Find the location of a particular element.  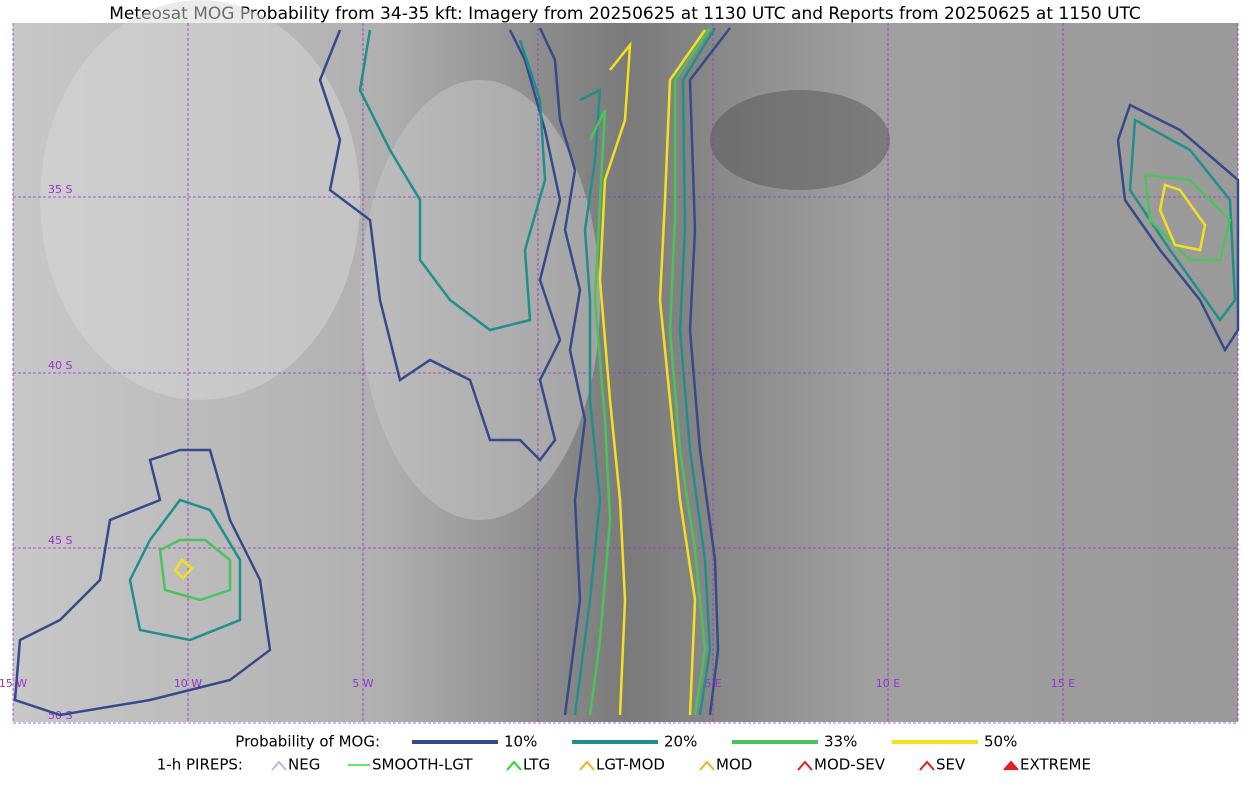

lon-label: 10 W is located at coordinates (188, 683).